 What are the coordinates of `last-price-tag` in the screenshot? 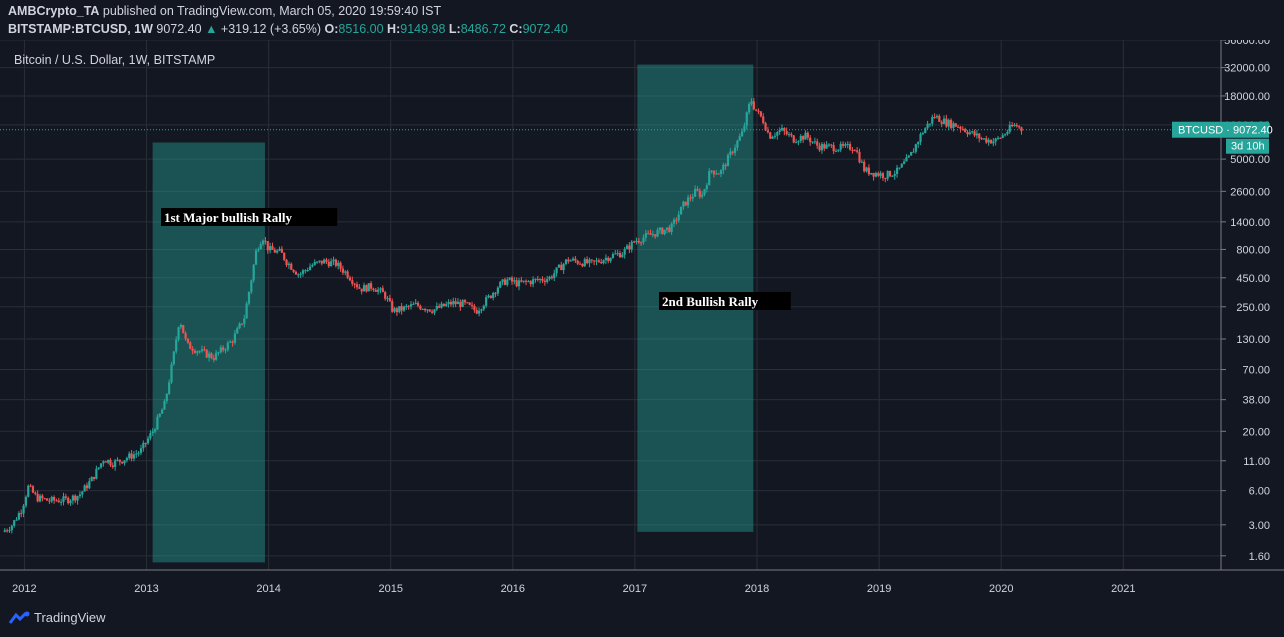 It's located at (1220, 129).